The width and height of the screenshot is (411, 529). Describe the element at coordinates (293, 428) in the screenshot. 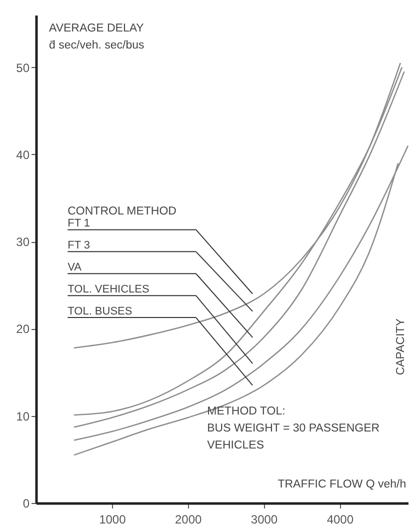

I see `annotation: METHOD TOL: BUS WEIGHT = 30 PASSENGER VEHICLES` at that location.